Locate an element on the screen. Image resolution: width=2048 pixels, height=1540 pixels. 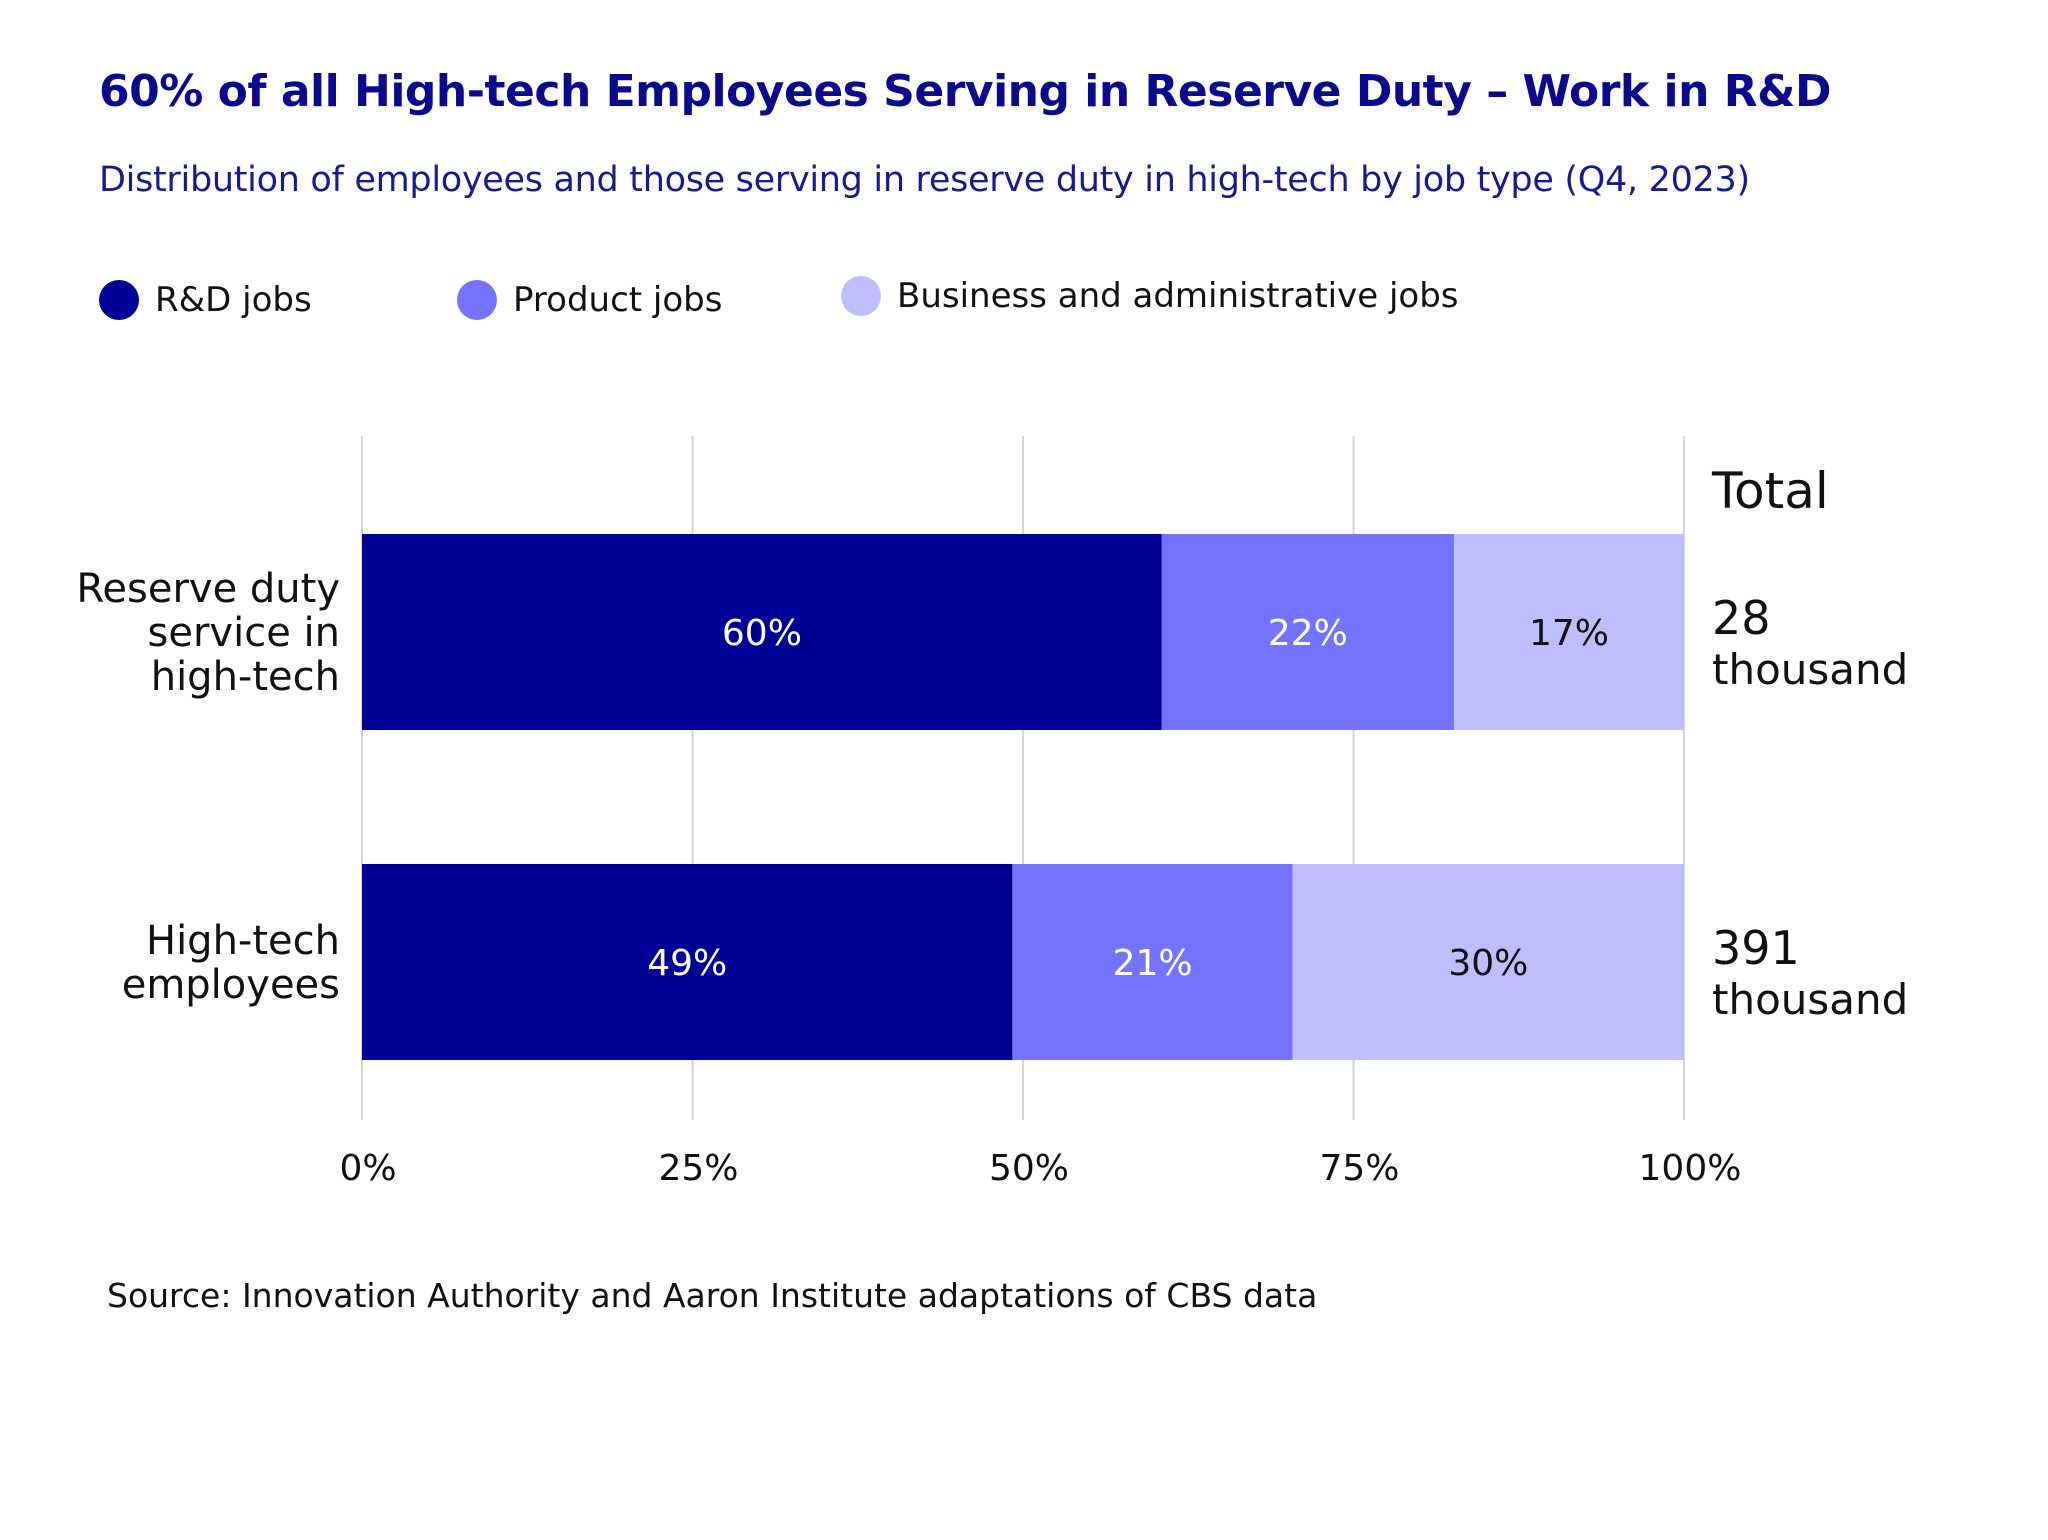
legend-swatch-product is located at coordinates (477, 300).